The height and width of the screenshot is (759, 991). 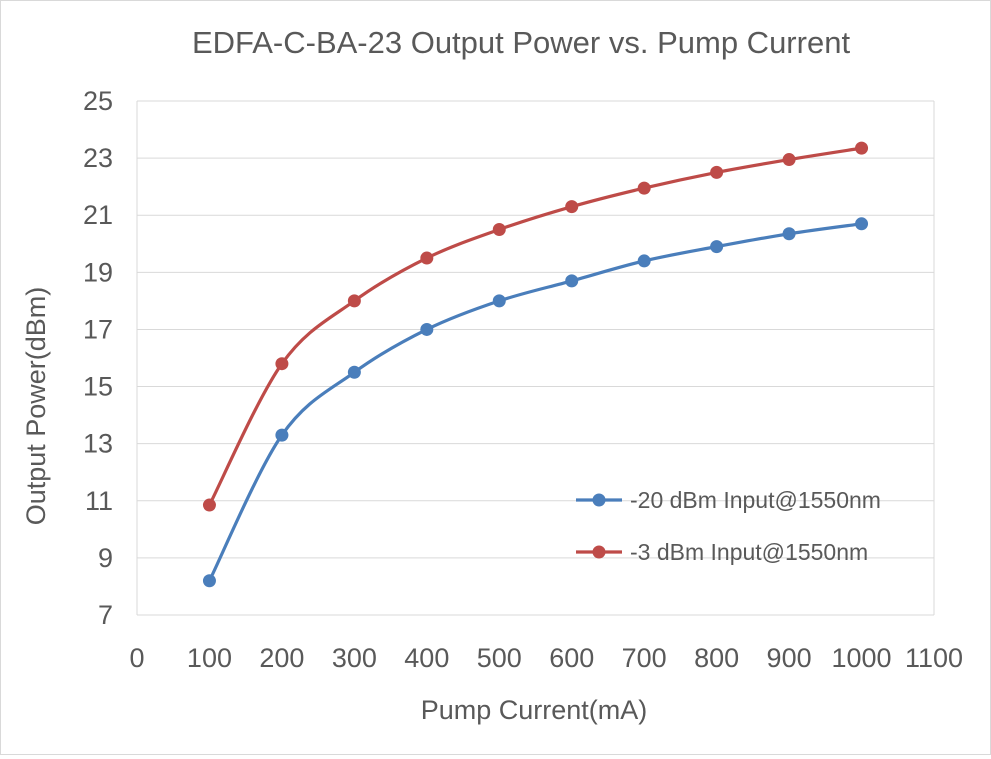 I want to click on legend-label: -3 dBm Input@1550nm, so click(x=749, y=552).